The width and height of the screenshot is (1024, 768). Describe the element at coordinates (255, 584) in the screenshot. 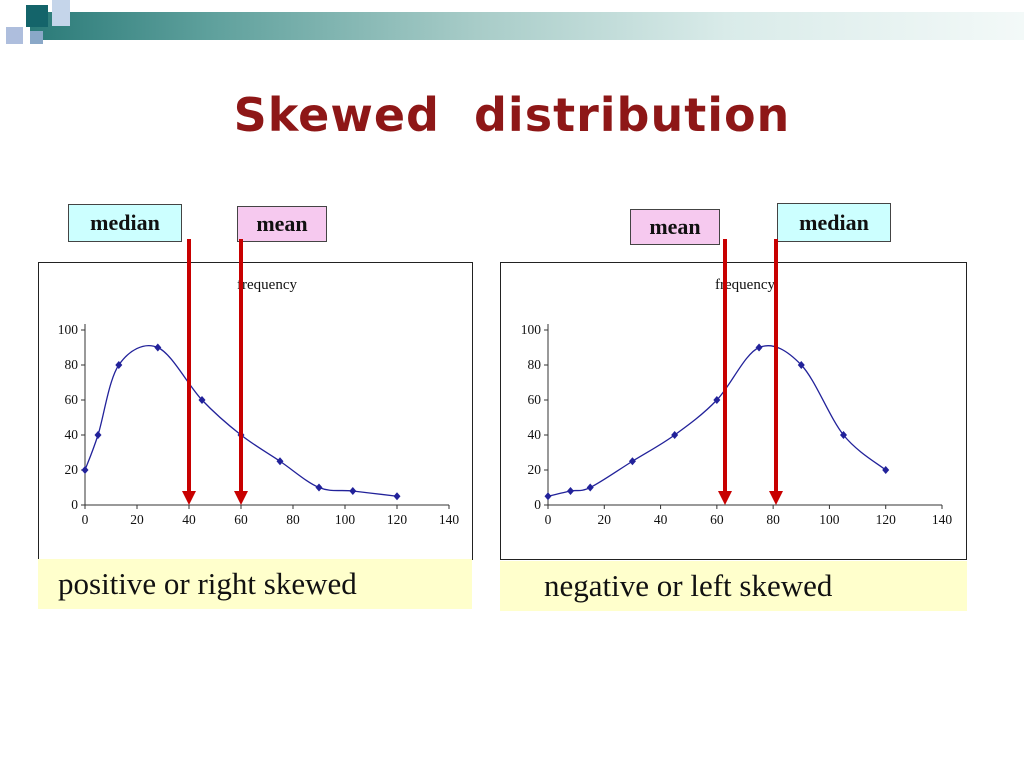

I see `caption-positive-skew: positive or right skewed` at that location.